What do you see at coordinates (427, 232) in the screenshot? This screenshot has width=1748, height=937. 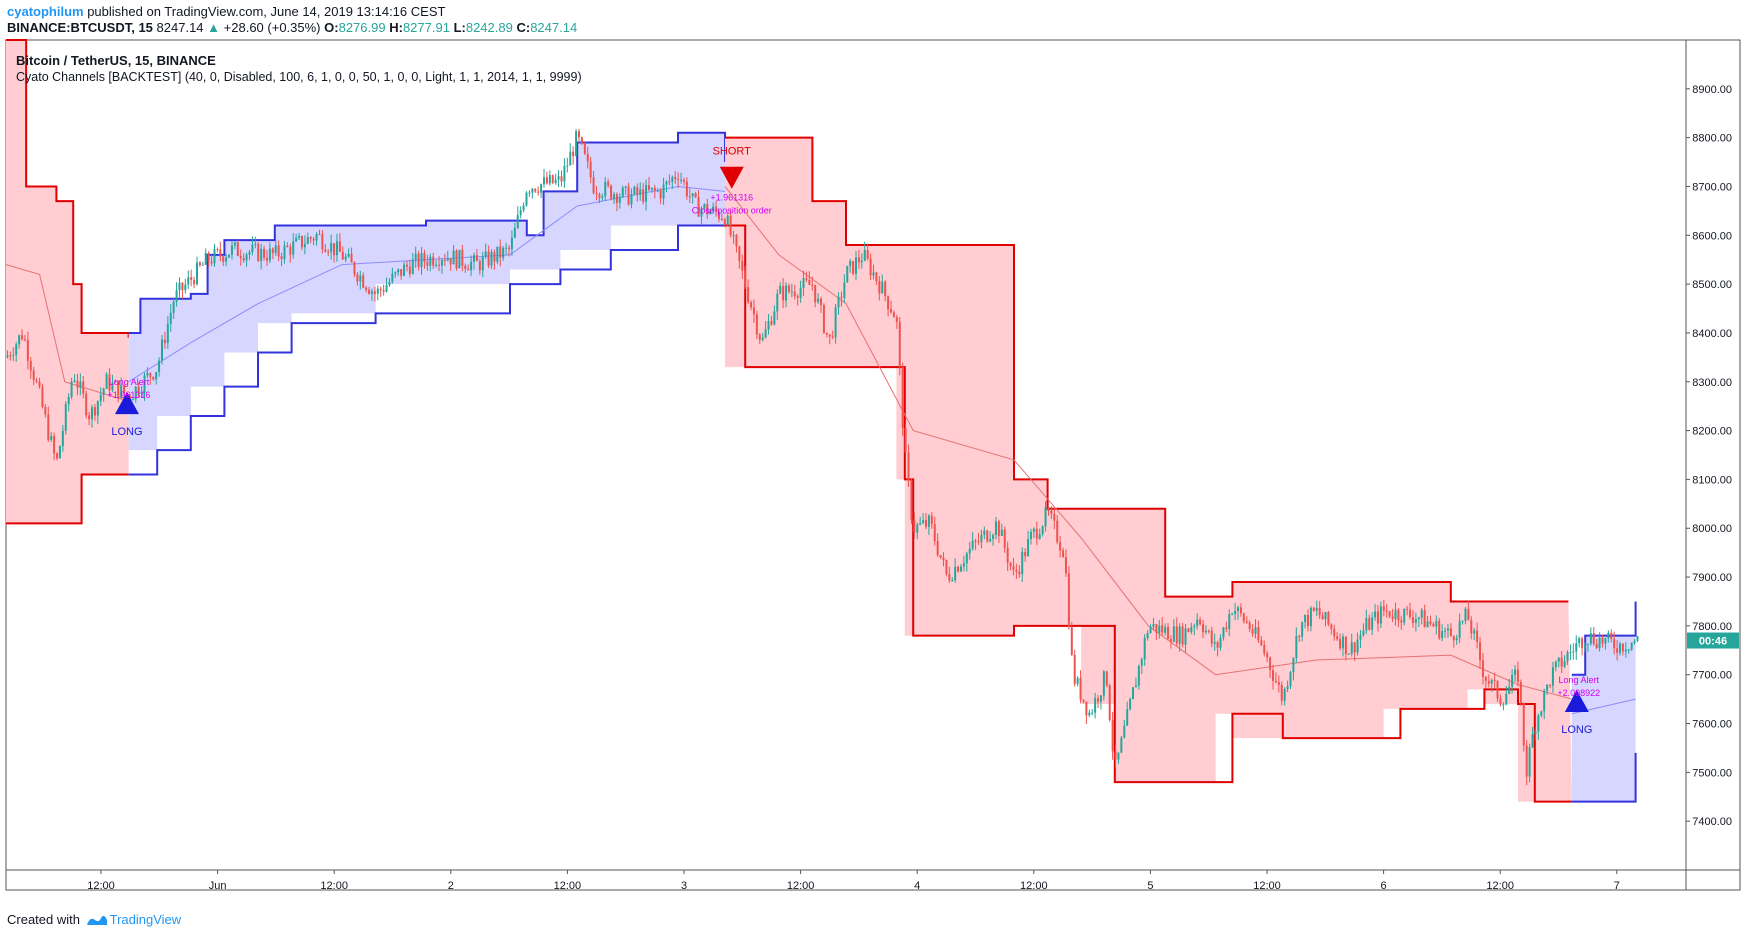 I see `channel-upper-long` at bounding box center [427, 232].